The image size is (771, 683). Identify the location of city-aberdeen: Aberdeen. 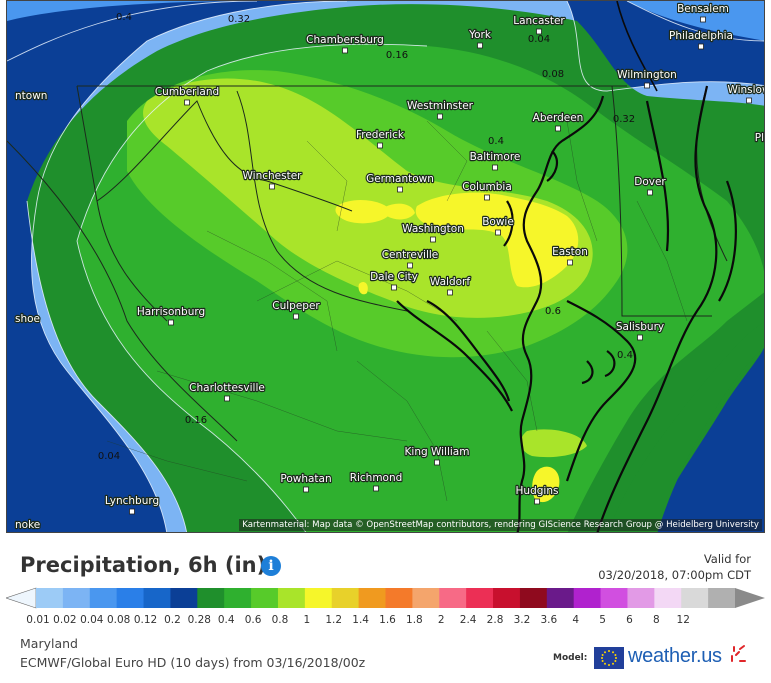
(558, 121).